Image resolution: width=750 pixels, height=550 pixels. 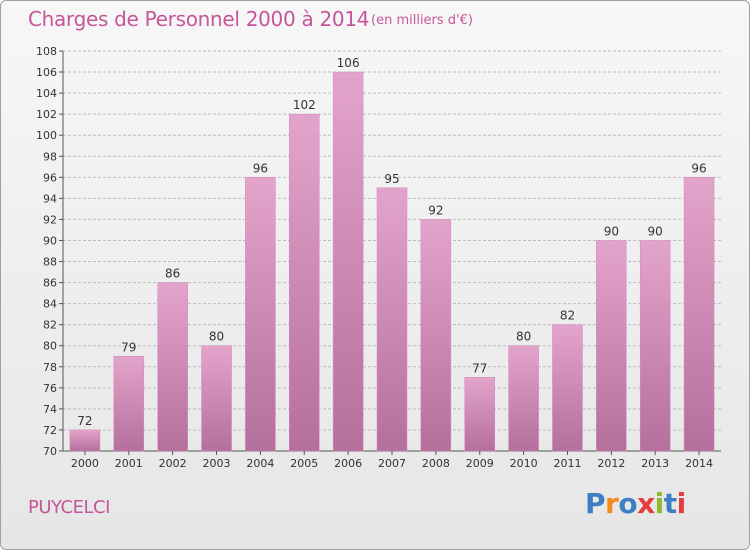 What do you see at coordinates (699, 463) in the screenshot?
I see `x-tick-label: 2014` at bounding box center [699, 463].